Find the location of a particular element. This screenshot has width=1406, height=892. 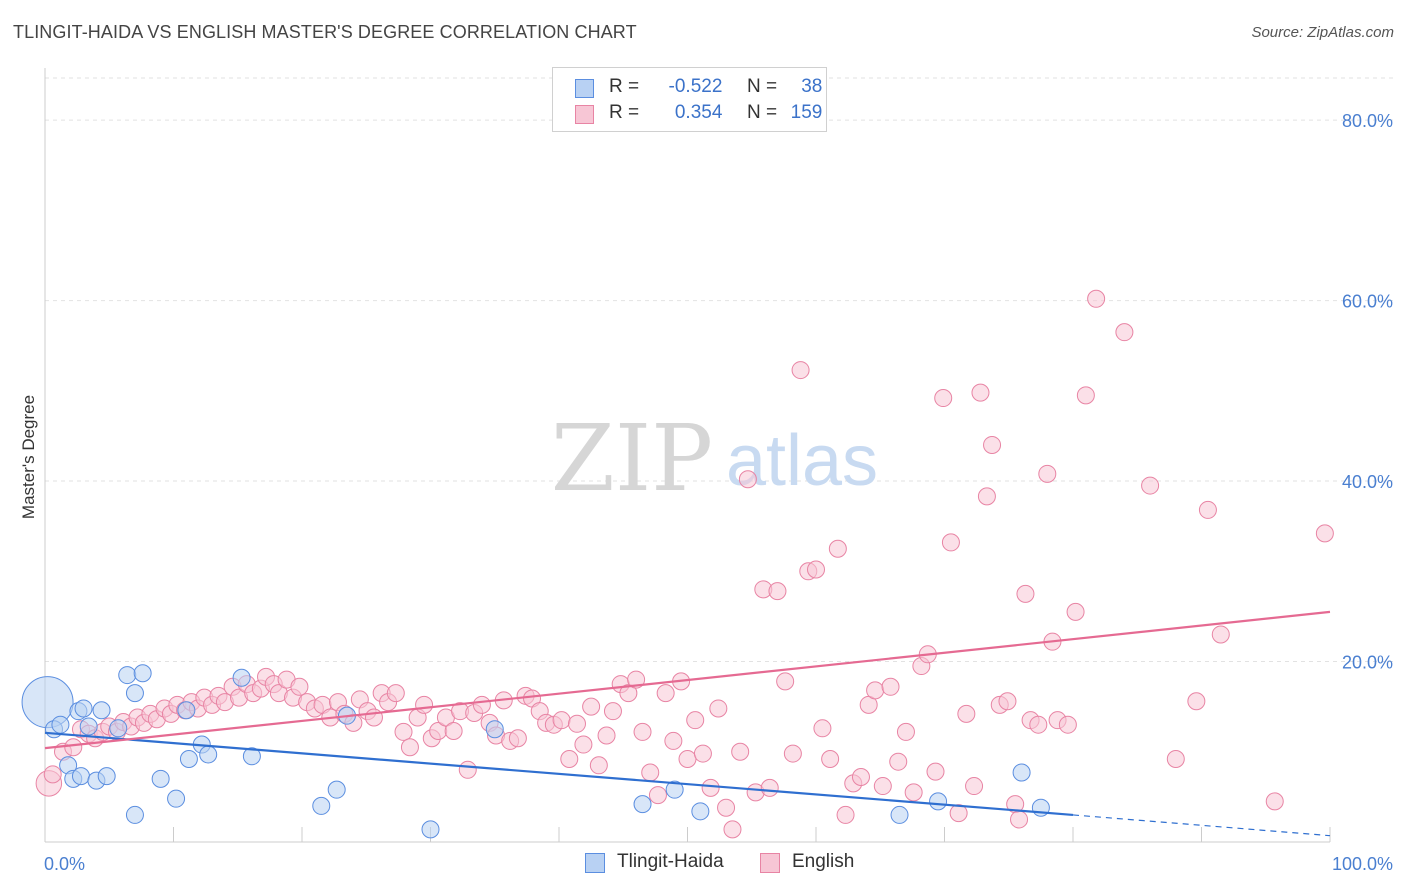

trend-line-extension is located at coordinates (1201, 825).